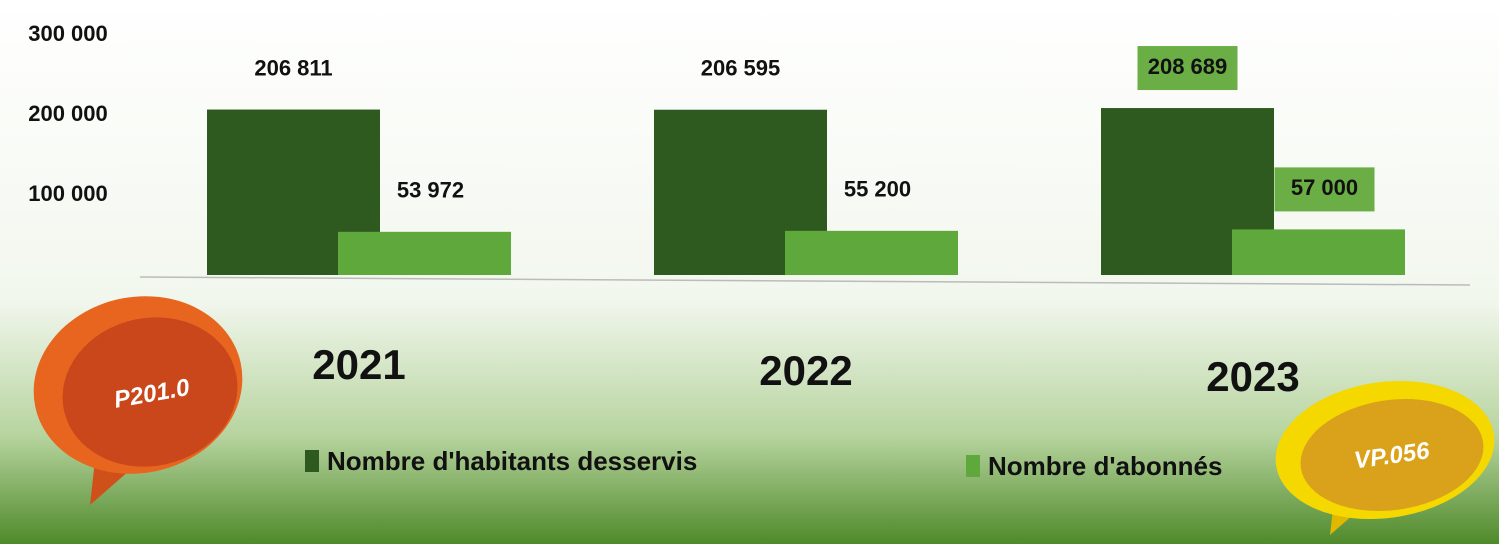  I want to click on data-label: 208 689, so click(1188, 66).